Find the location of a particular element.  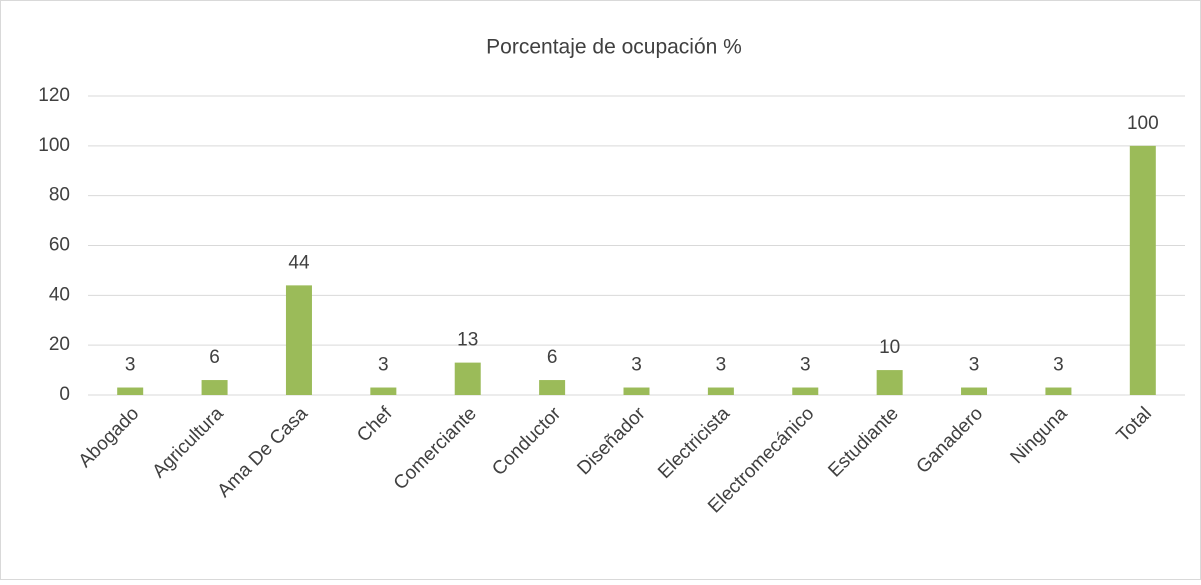

chart-title: Porcentaje de ocupación % is located at coordinates (614, 47).